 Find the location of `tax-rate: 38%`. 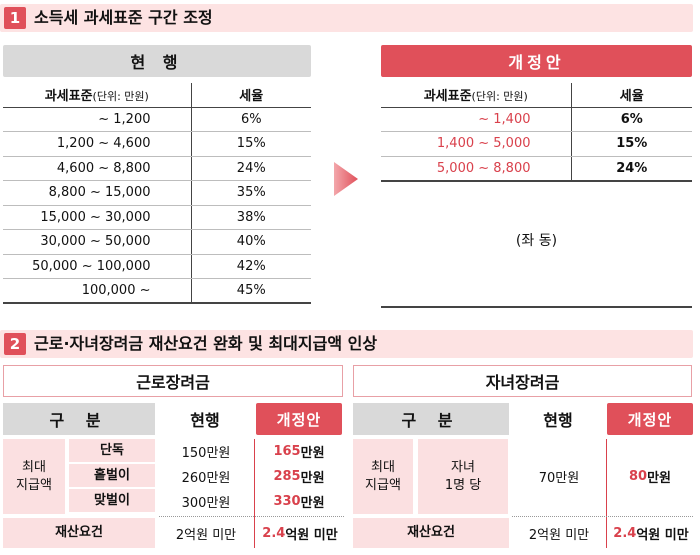

tax-rate: 38% is located at coordinates (251, 217).